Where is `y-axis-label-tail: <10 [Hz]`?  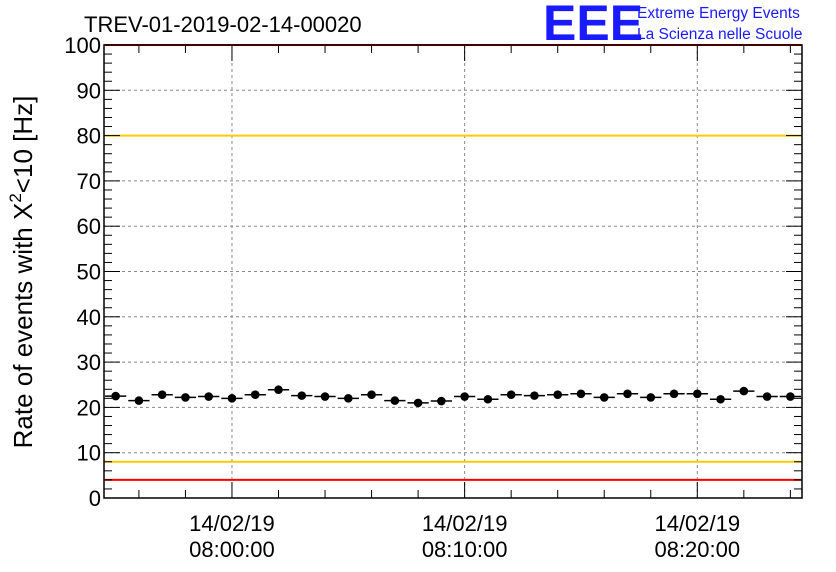 y-axis-label-tail: <10 [Hz] is located at coordinates (23, 145).